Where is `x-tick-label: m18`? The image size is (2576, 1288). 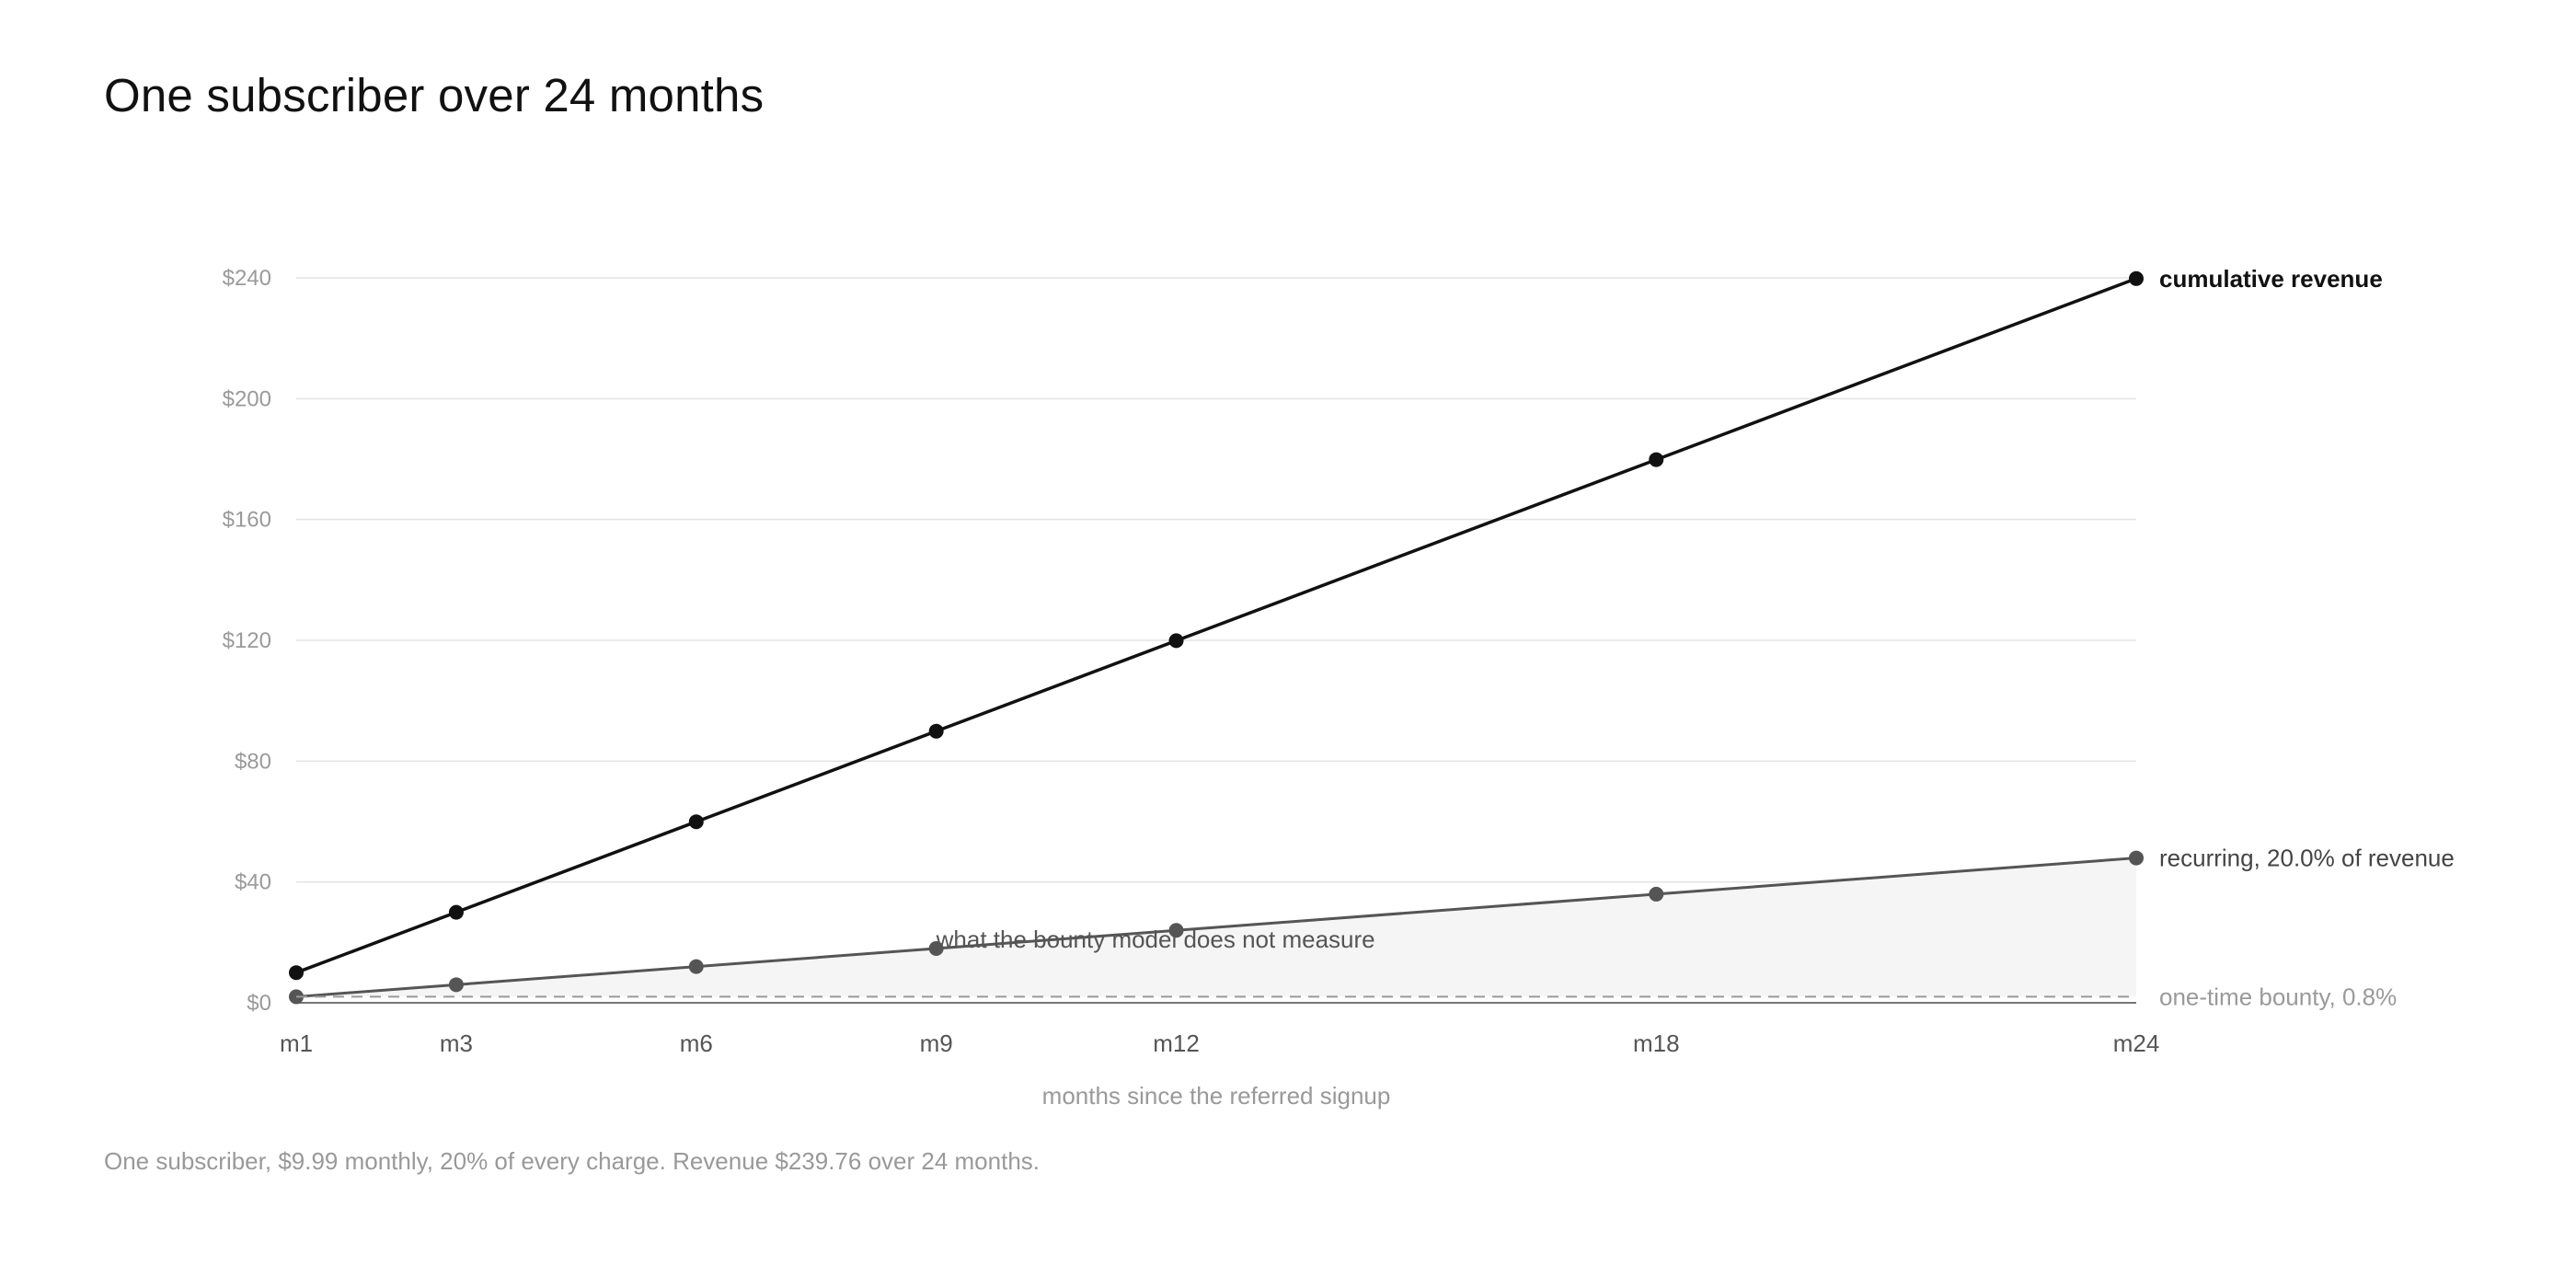 x-tick-label: m18 is located at coordinates (1656, 1043).